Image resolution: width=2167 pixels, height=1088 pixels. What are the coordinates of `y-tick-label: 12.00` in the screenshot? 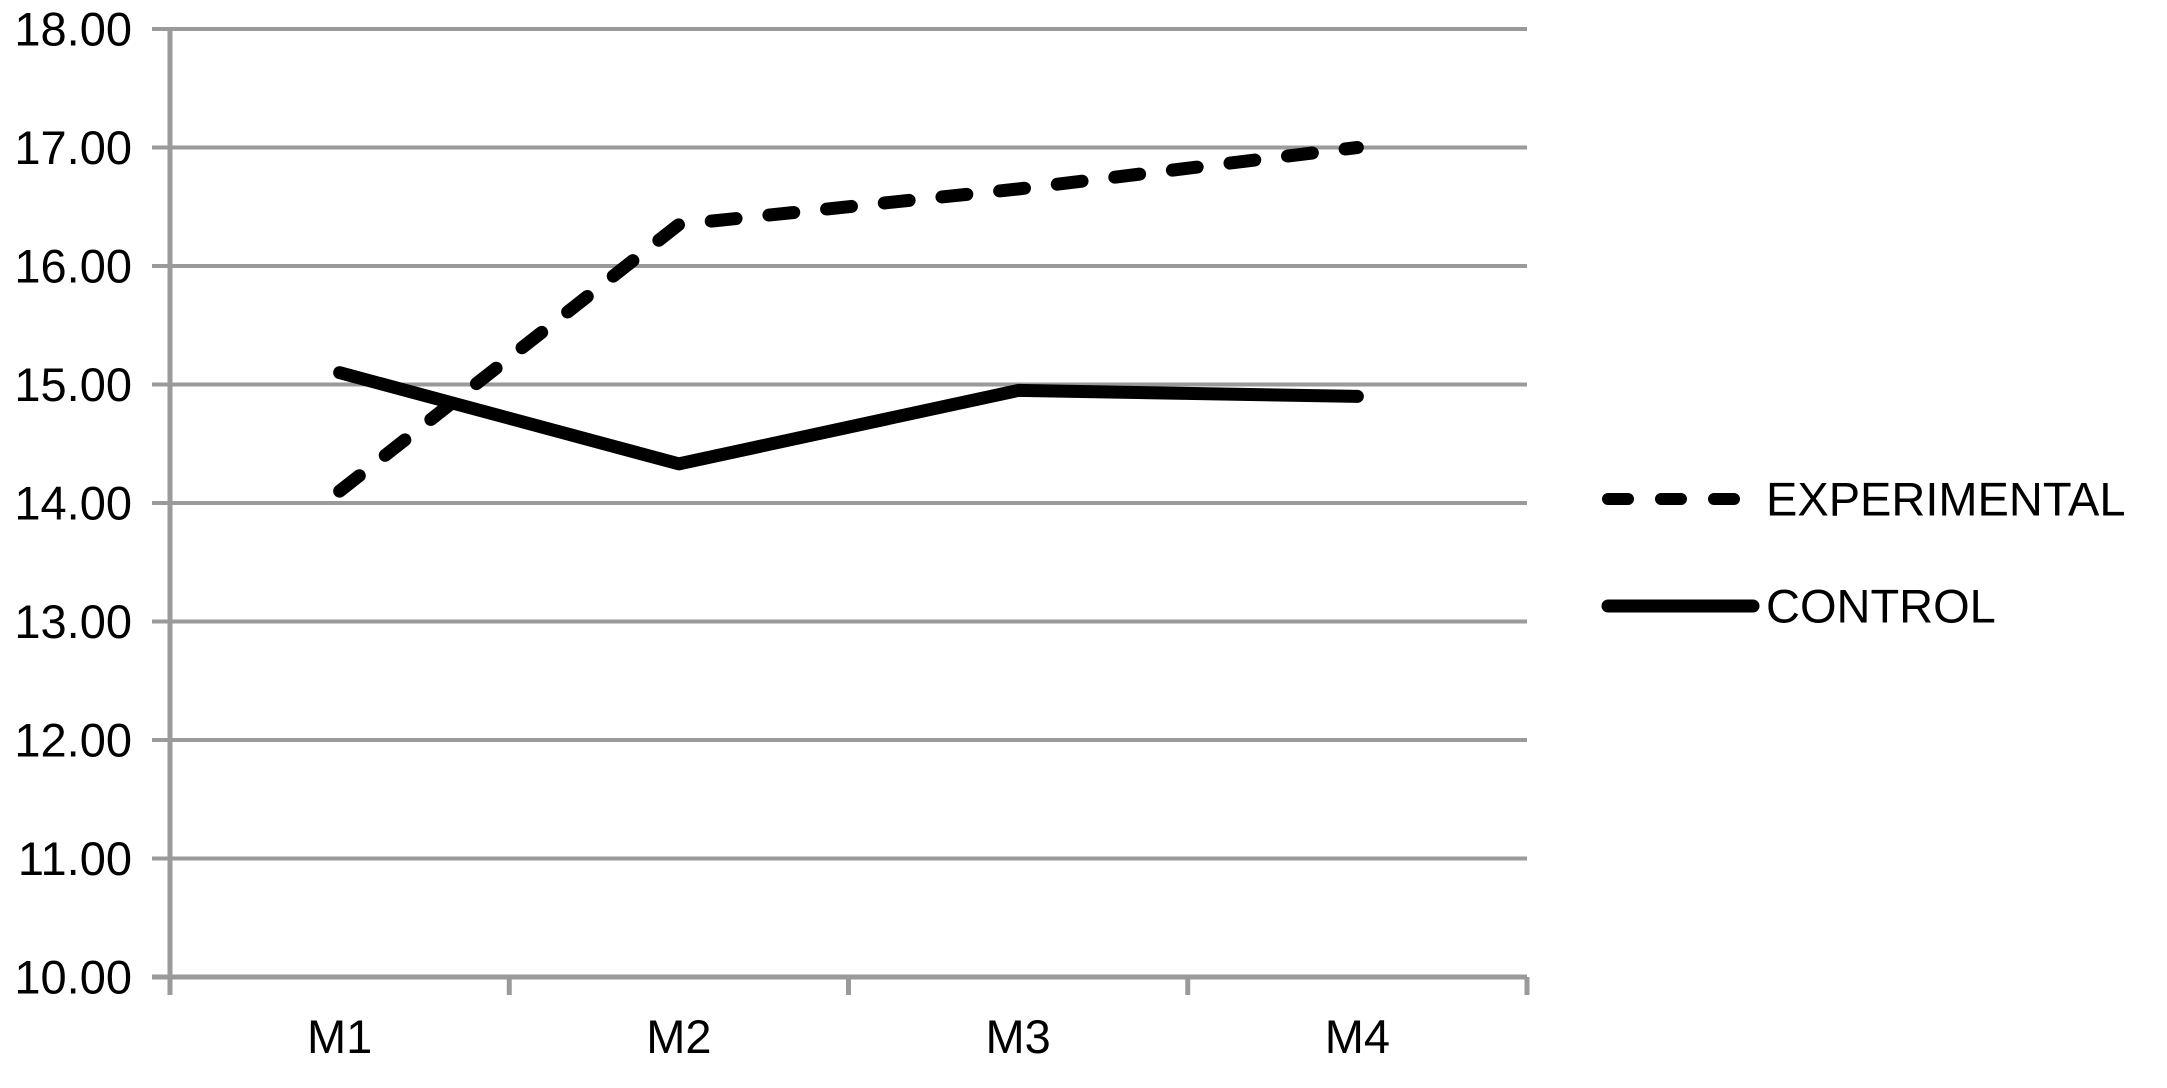 It's located at (73, 740).